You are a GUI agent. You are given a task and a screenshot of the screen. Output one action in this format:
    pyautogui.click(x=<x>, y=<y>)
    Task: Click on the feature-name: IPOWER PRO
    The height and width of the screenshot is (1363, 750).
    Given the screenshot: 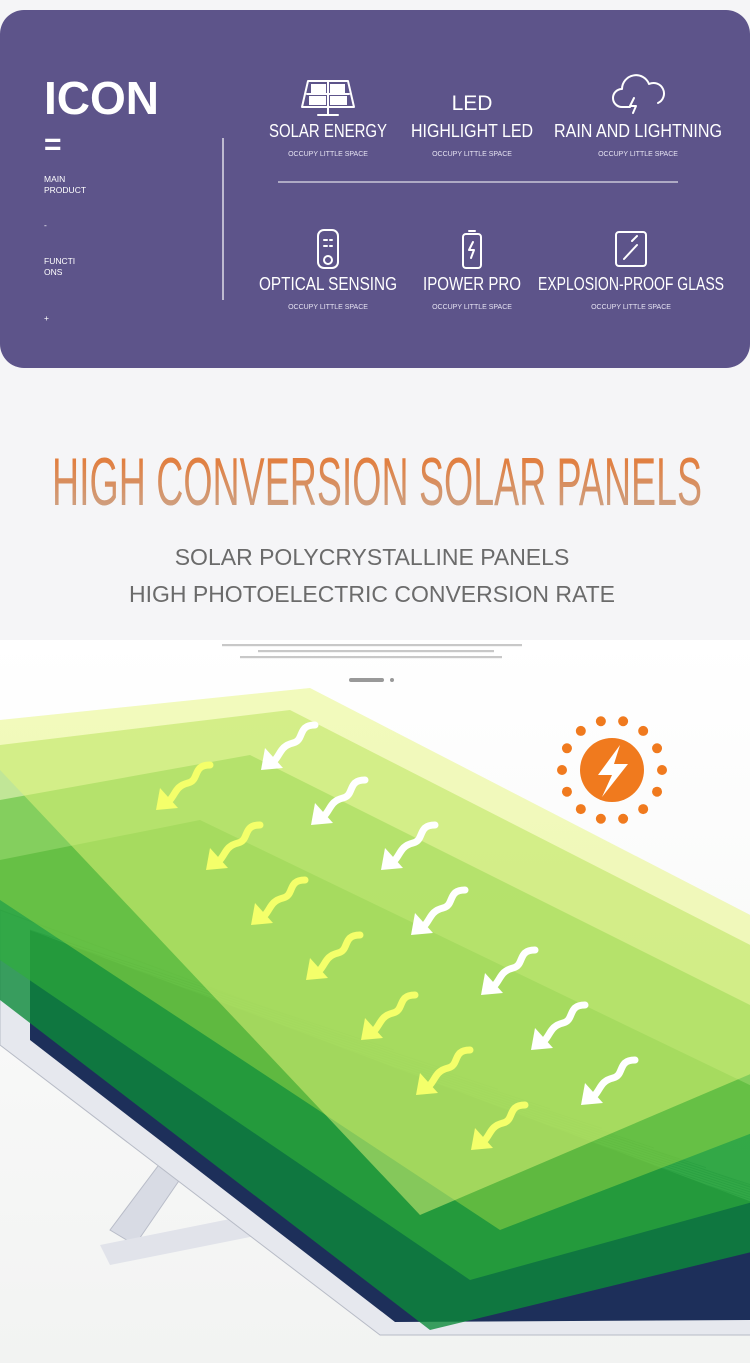 What is the action you would take?
    pyautogui.click(x=472, y=284)
    